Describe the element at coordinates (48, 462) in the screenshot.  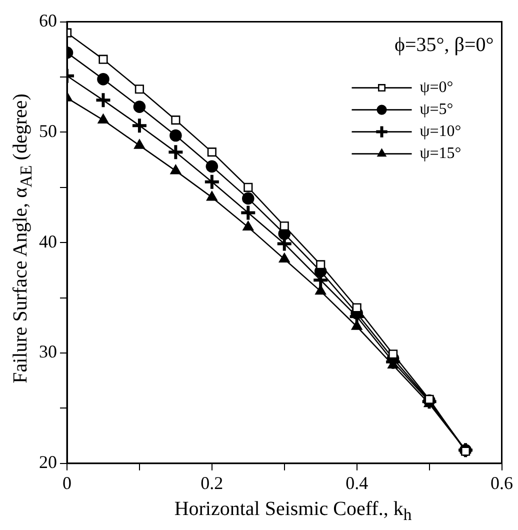
I see `y-tick-label: 20` at that location.